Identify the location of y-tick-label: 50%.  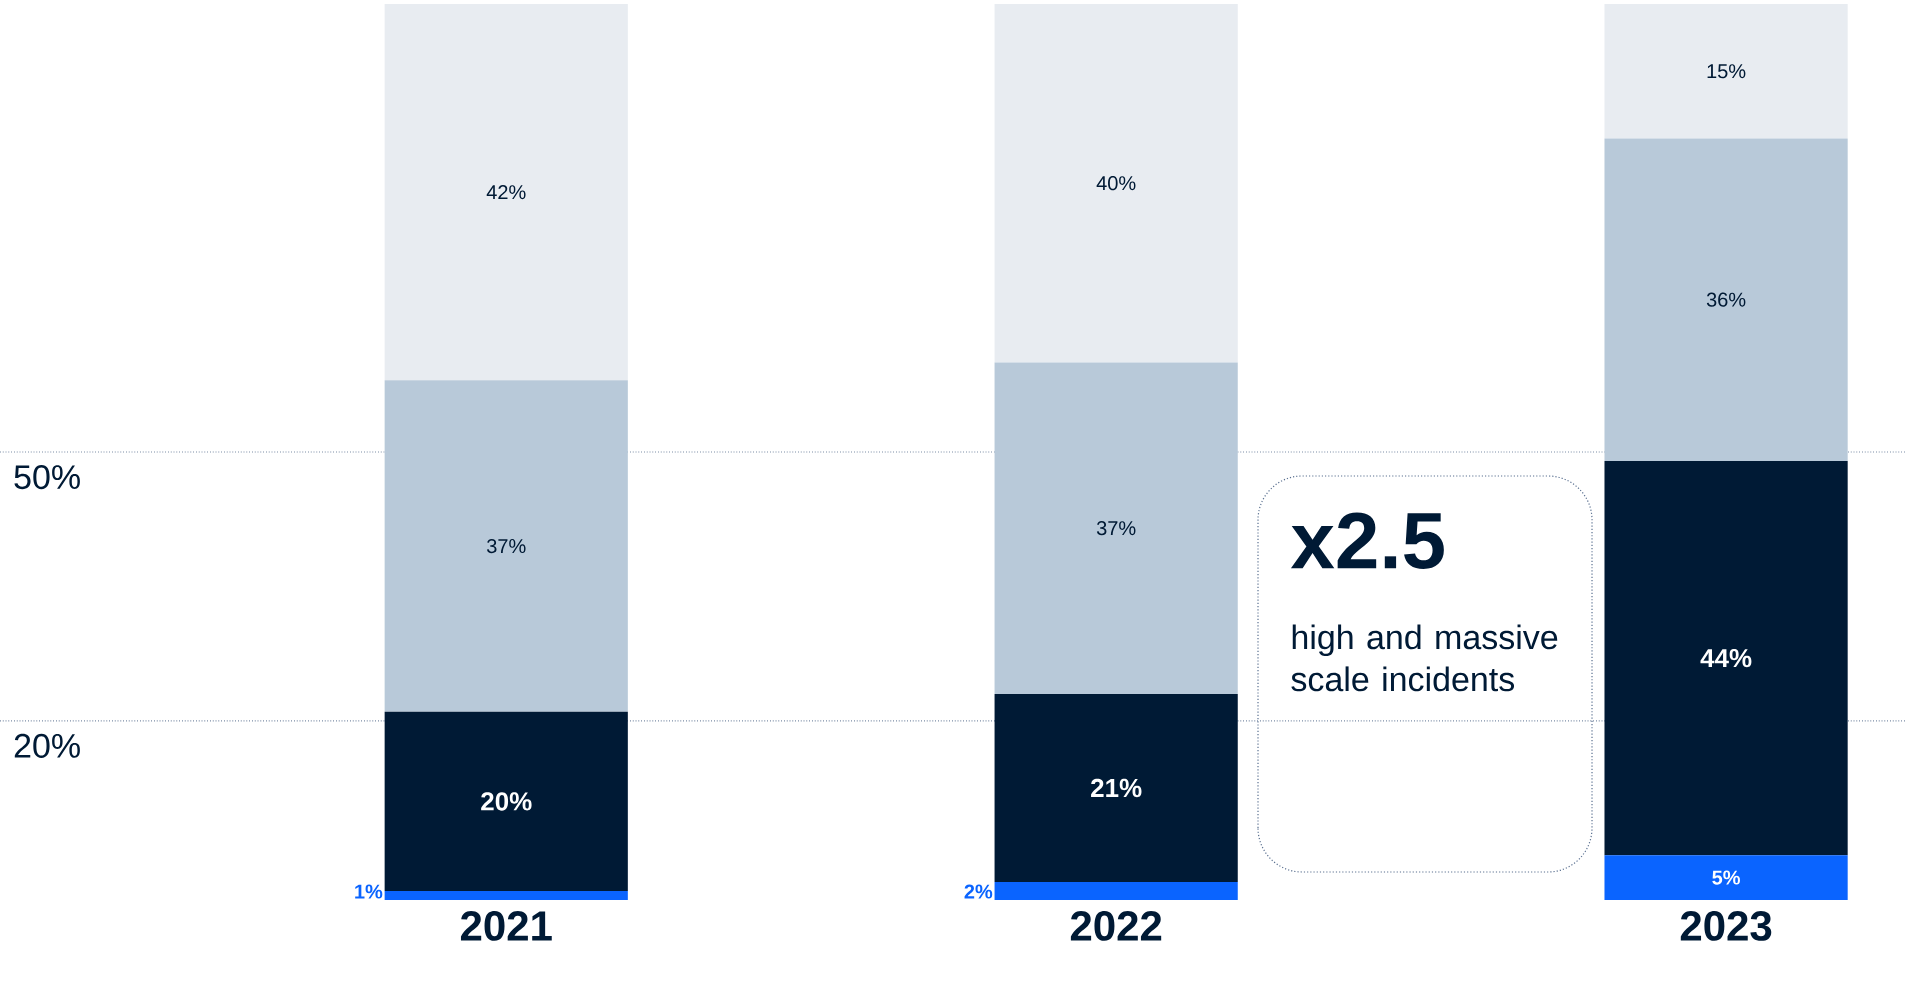
(47, 477).